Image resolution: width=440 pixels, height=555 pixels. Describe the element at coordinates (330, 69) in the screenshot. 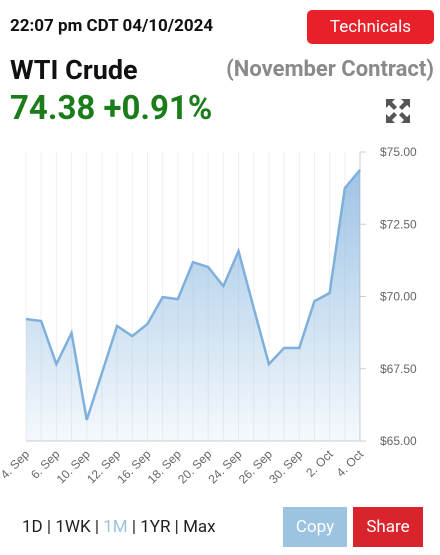

I see `contract: (November Contract)` at that location.